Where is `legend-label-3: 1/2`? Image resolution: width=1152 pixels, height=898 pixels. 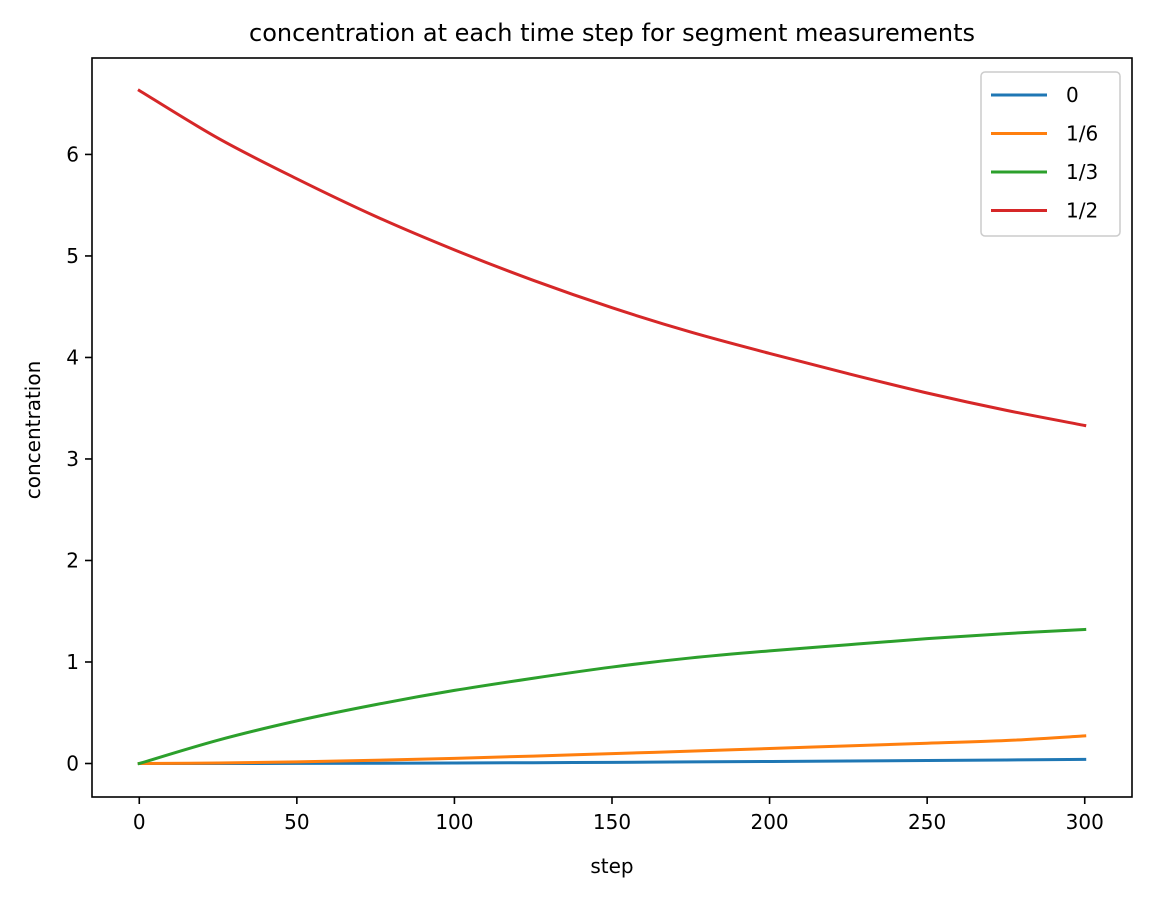 legend-label-3: 1/2 is located at coordinates (1082, 211).